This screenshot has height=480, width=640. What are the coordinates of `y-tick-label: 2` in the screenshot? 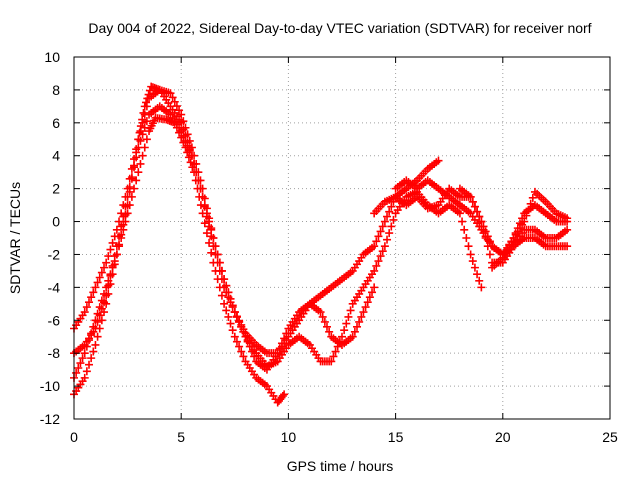 It's located at (56, 189).